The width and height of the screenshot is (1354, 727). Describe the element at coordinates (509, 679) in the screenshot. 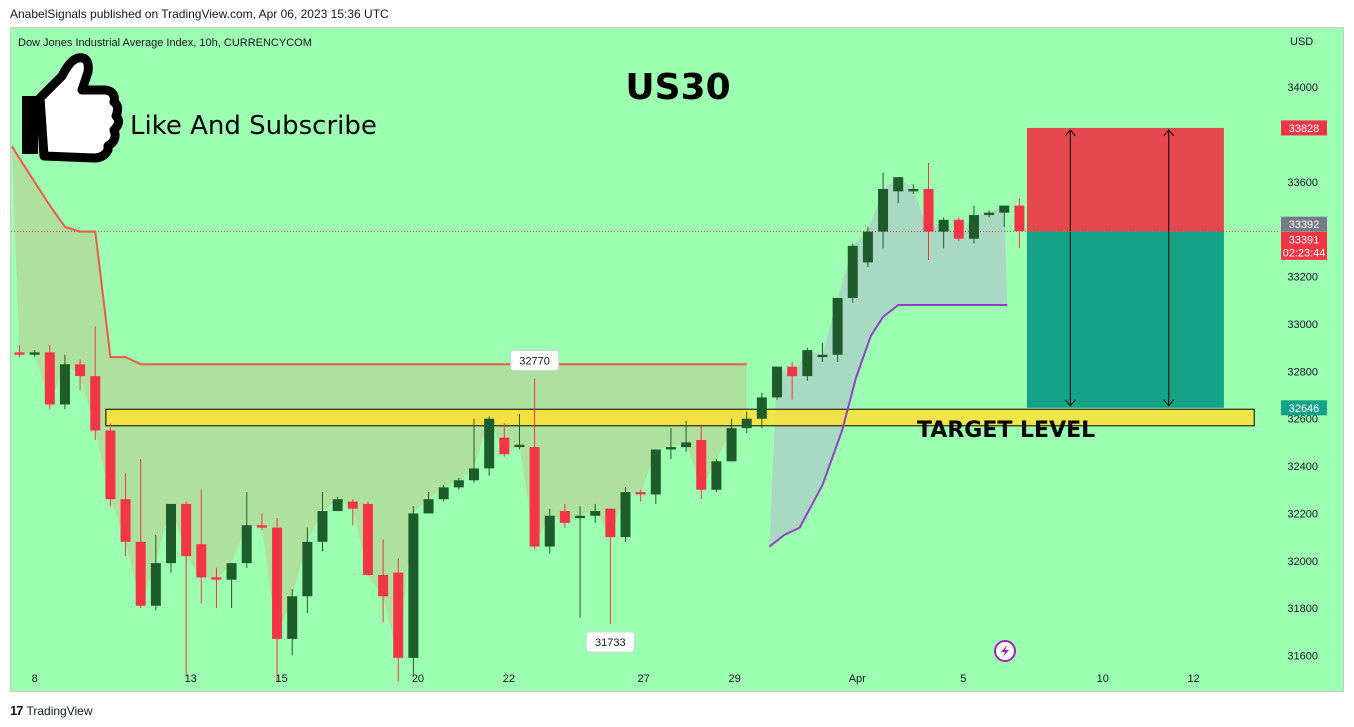

I see `x-tick-label: 22` at that location.